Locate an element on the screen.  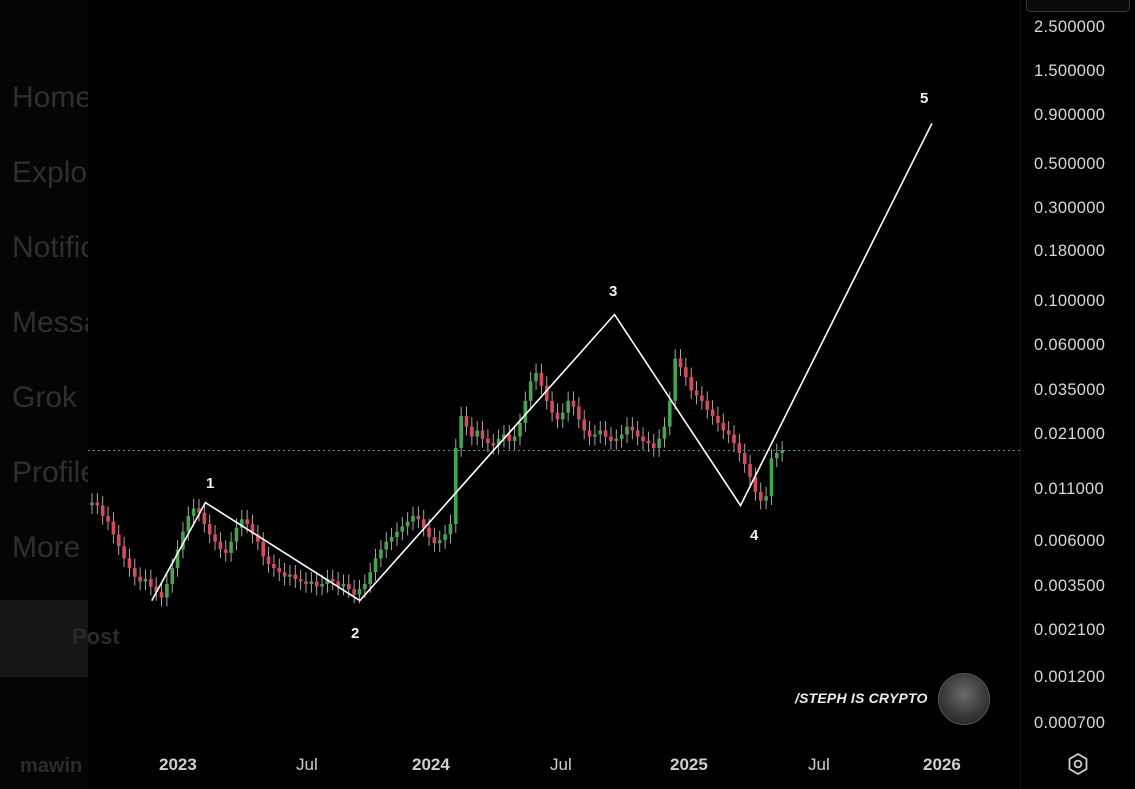
x-tick: 2026 is located at coordinates (942, 764).